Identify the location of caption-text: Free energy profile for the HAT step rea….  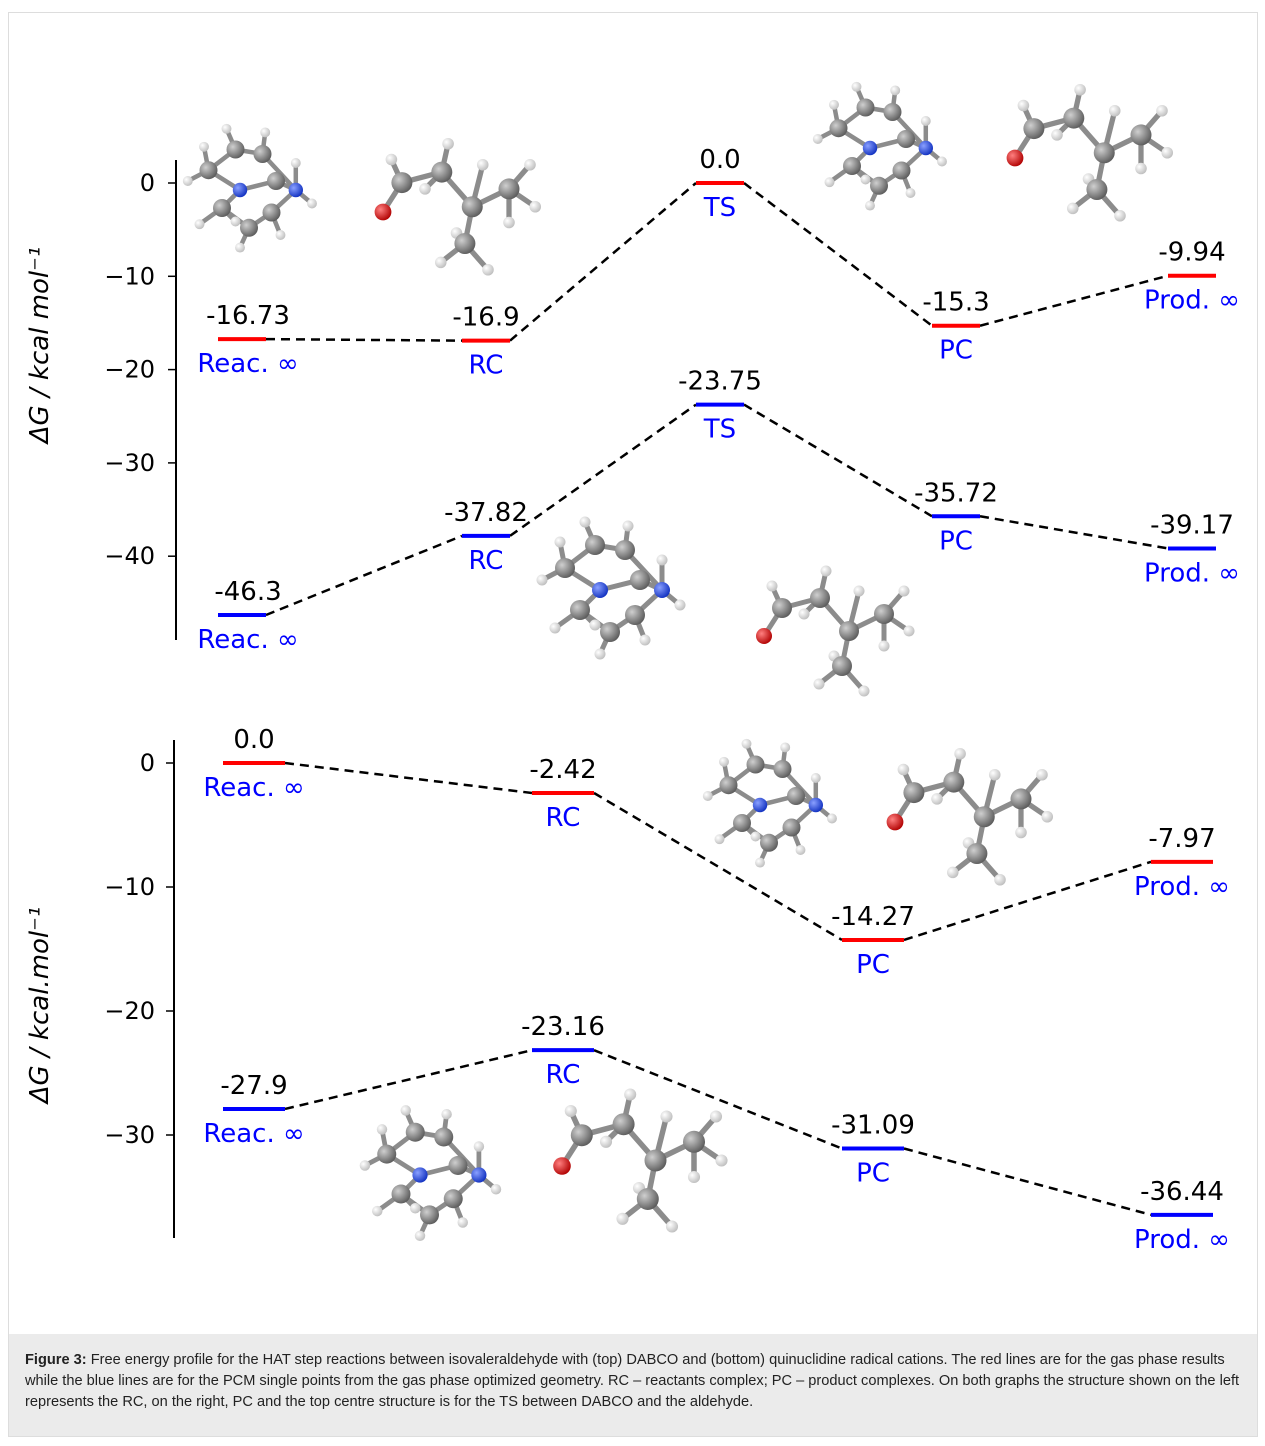
(632, 1381).